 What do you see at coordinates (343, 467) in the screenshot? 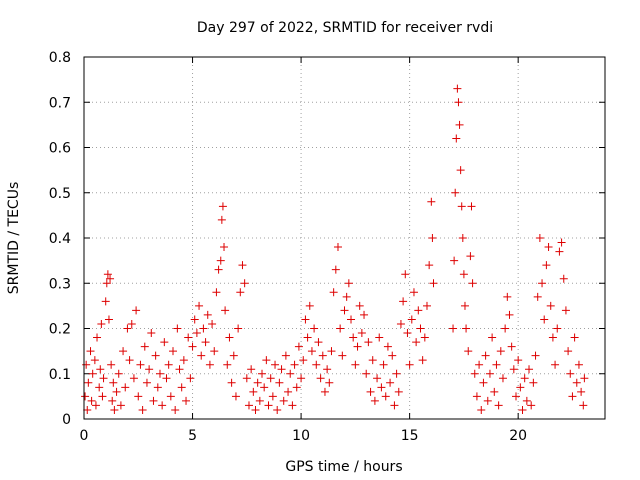
I see `x-axis-label: GPS time / hours` at bounding box center [343, 467].